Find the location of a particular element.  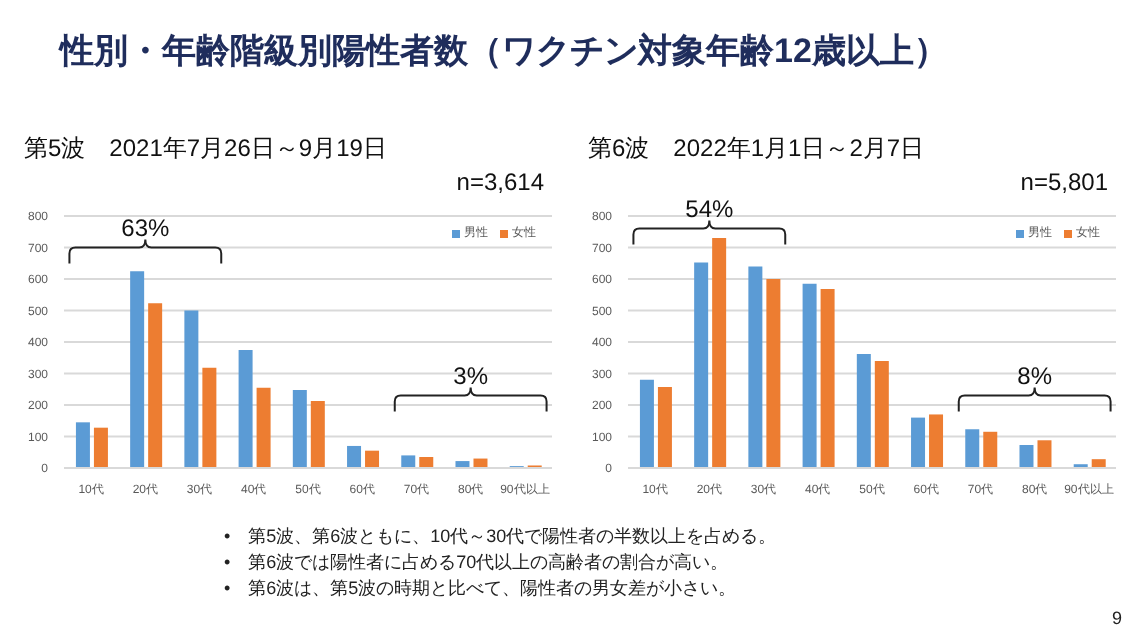

text: n=3,614 is located at coordinates (500, 182).